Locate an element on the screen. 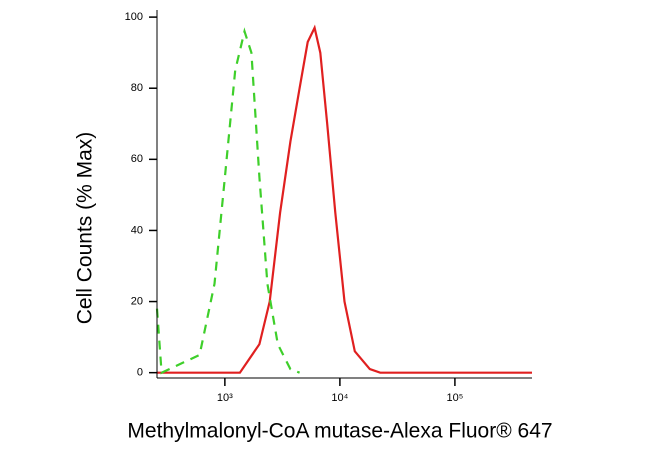  x-tick-label: 10⁴ is located at coordinates (339, 398).